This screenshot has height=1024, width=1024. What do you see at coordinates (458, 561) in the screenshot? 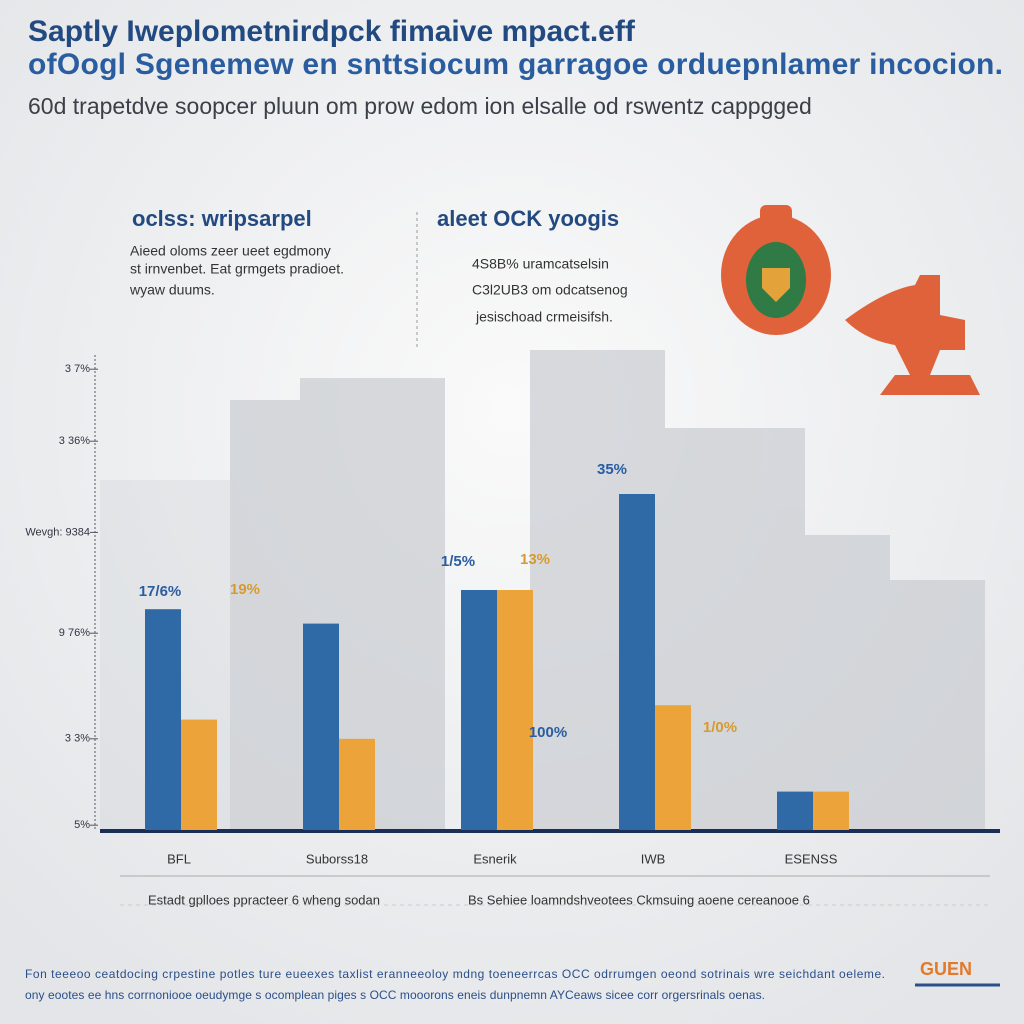
I see `annotation: 1/5%` at bounding box center [458, 561].